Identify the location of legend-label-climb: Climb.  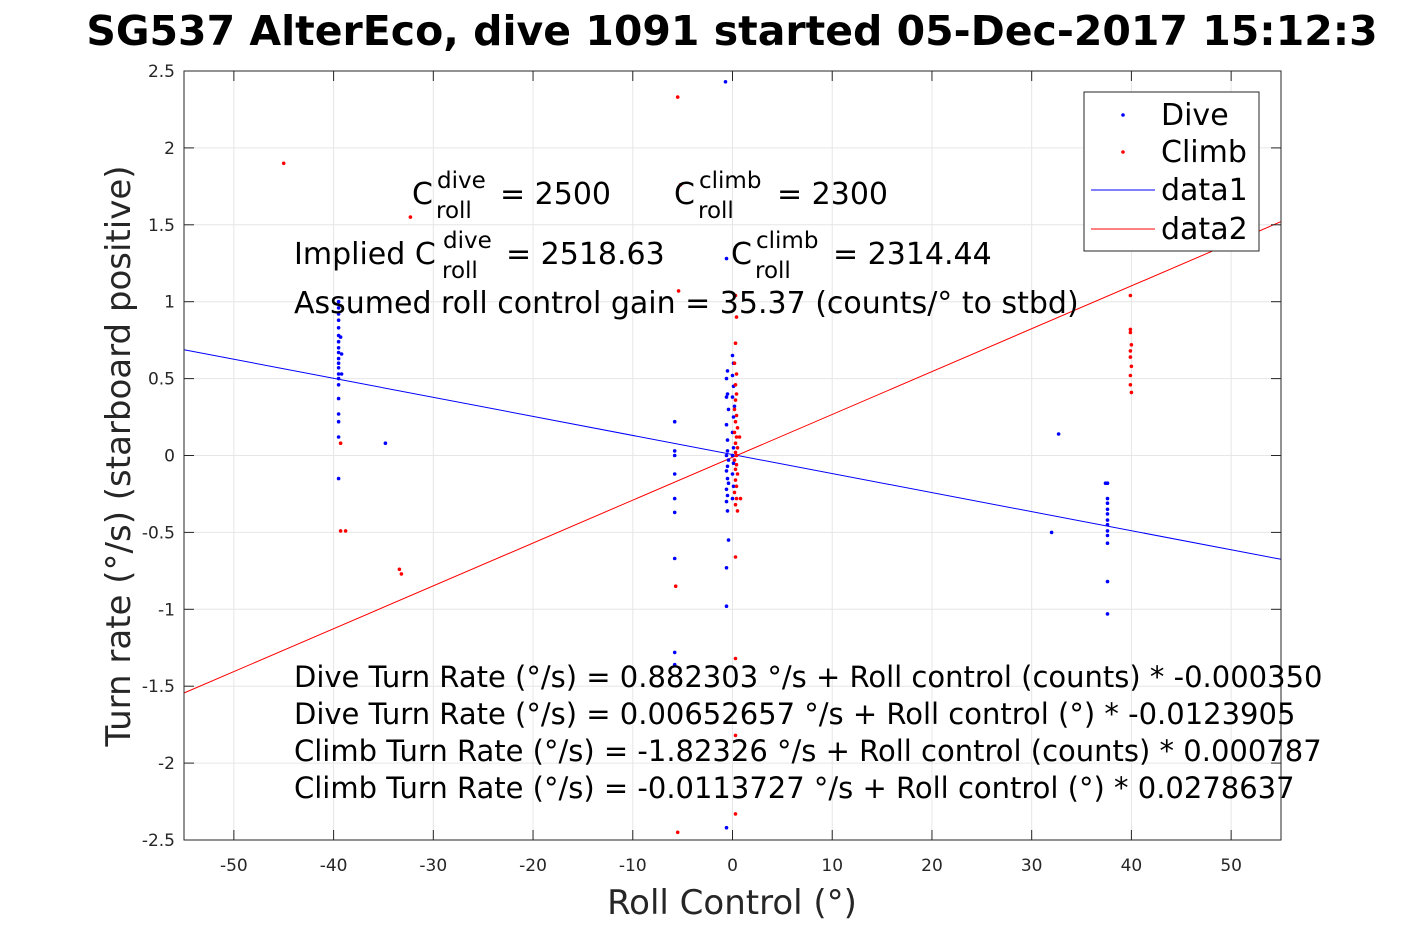
(1204, 152).